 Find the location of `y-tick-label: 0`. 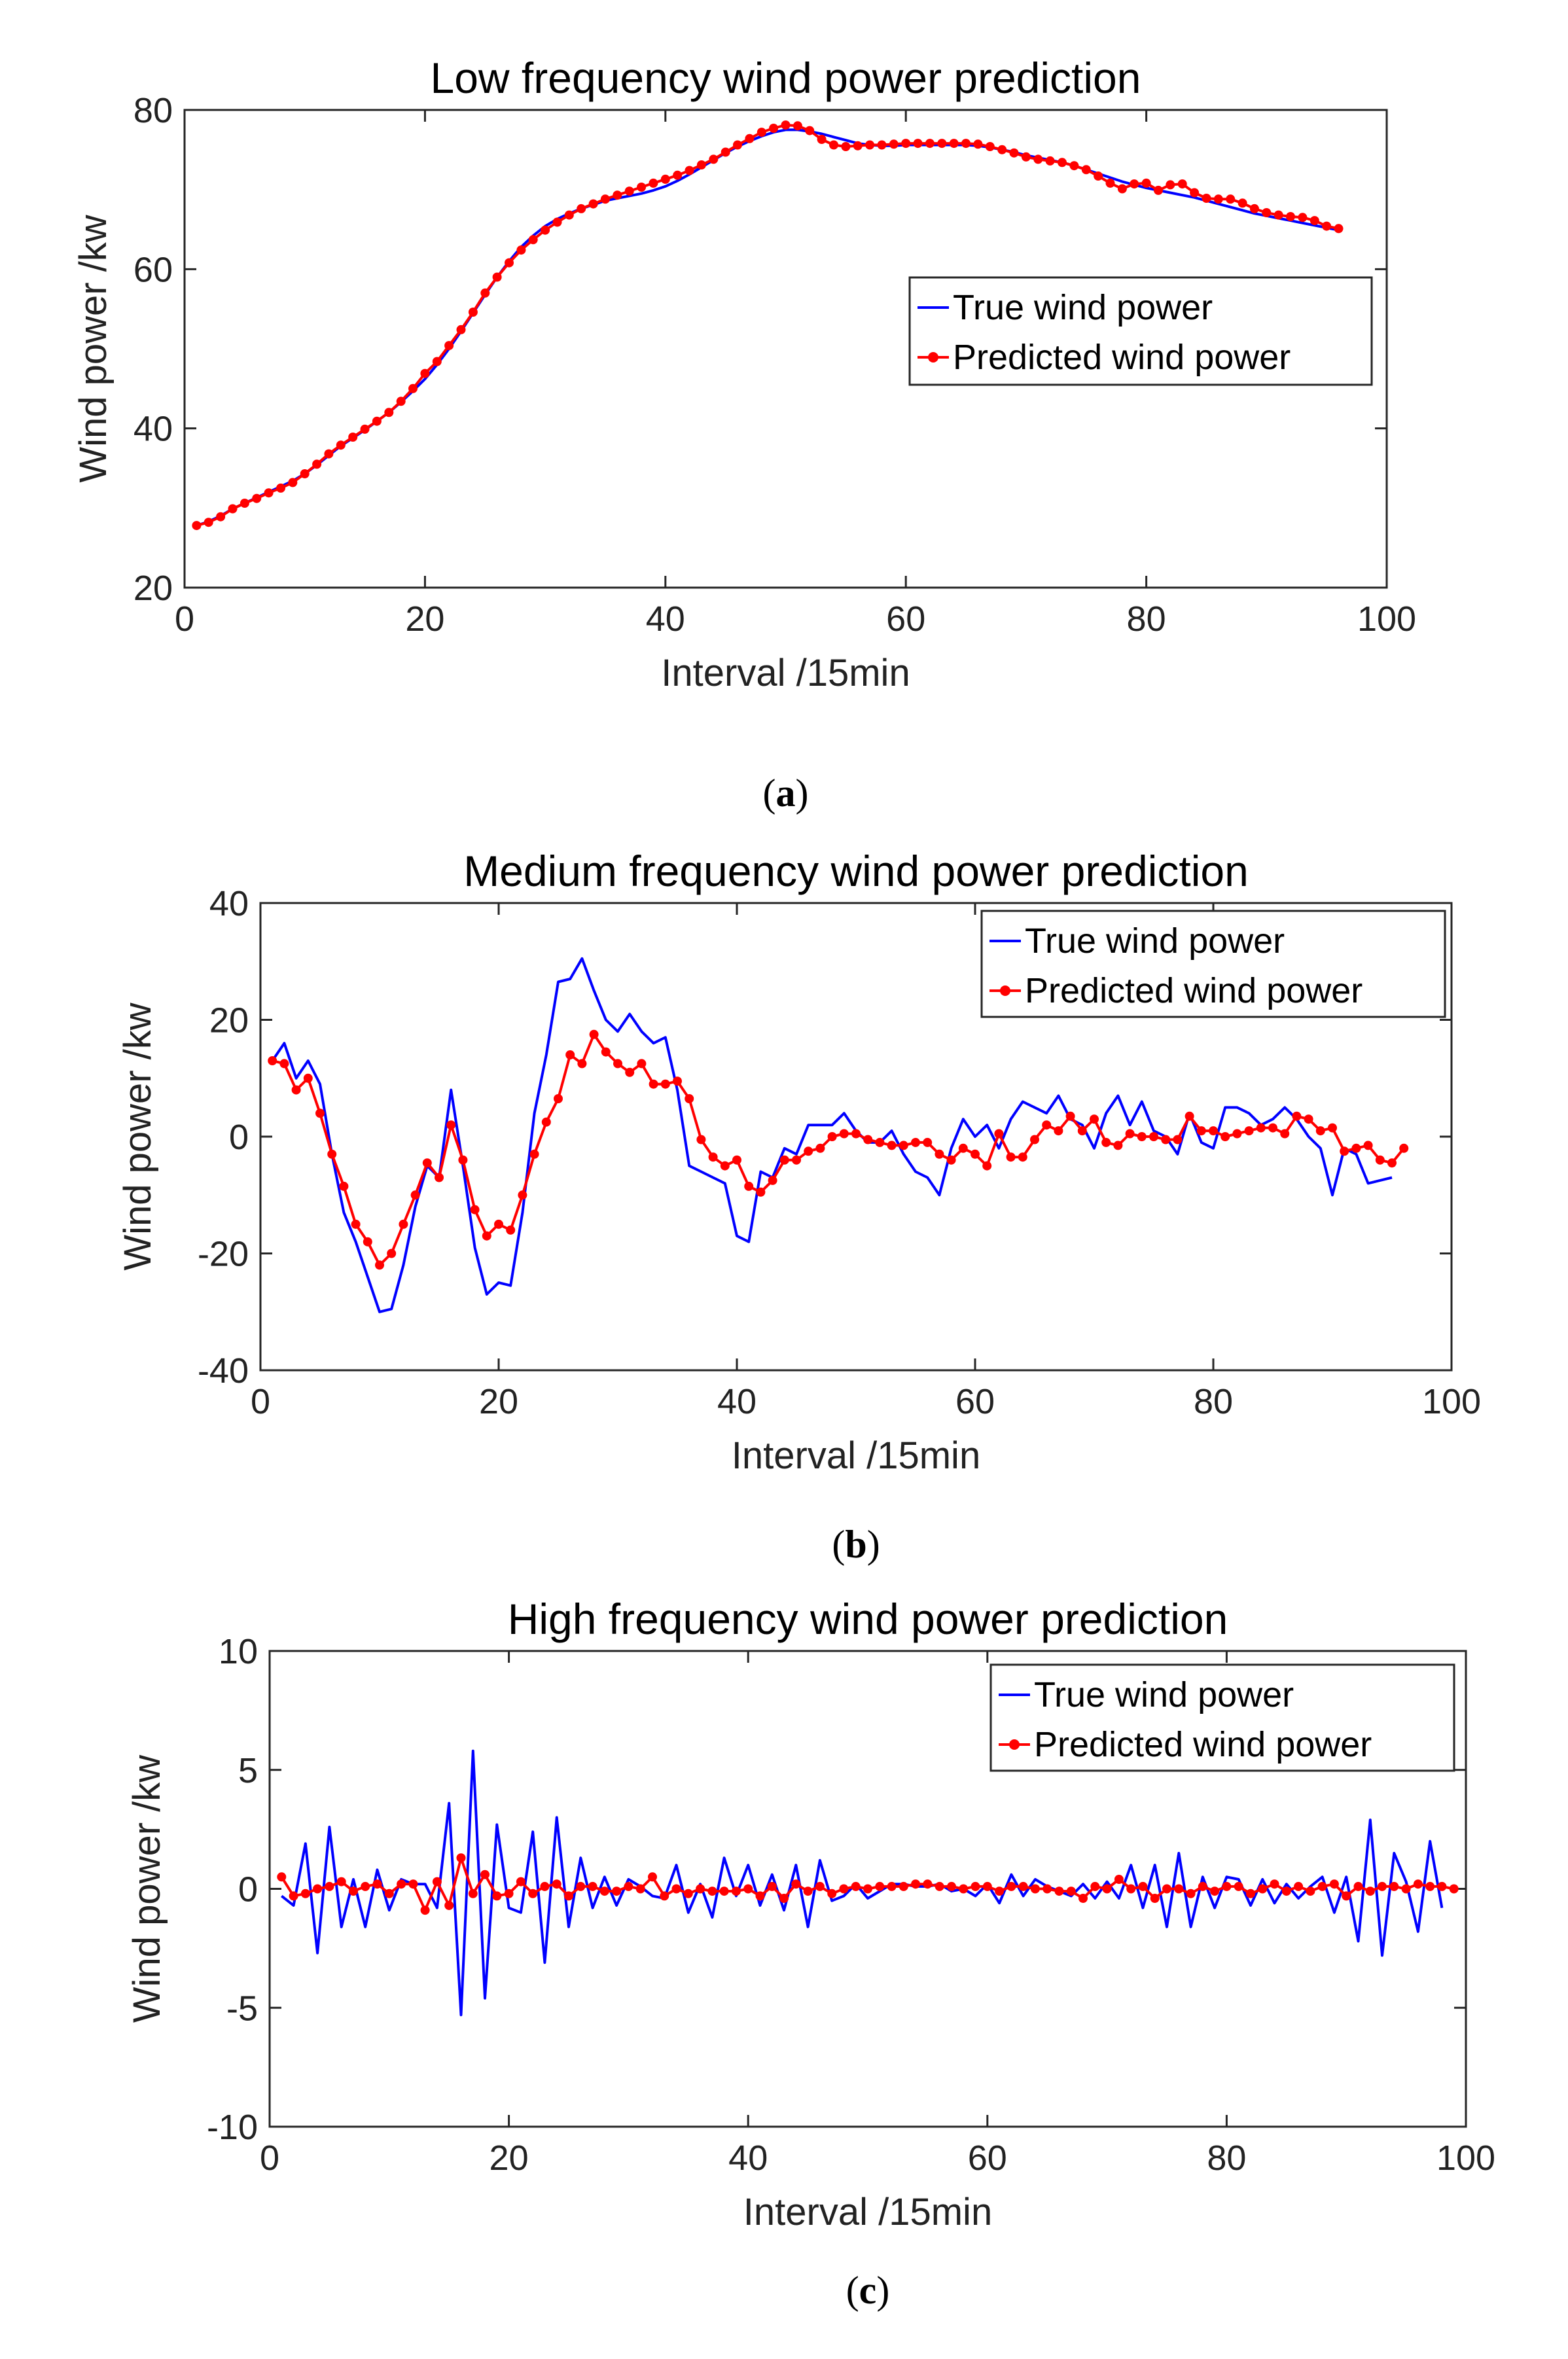

y-tick-label: 0 is located at coordinates (248, 1890).